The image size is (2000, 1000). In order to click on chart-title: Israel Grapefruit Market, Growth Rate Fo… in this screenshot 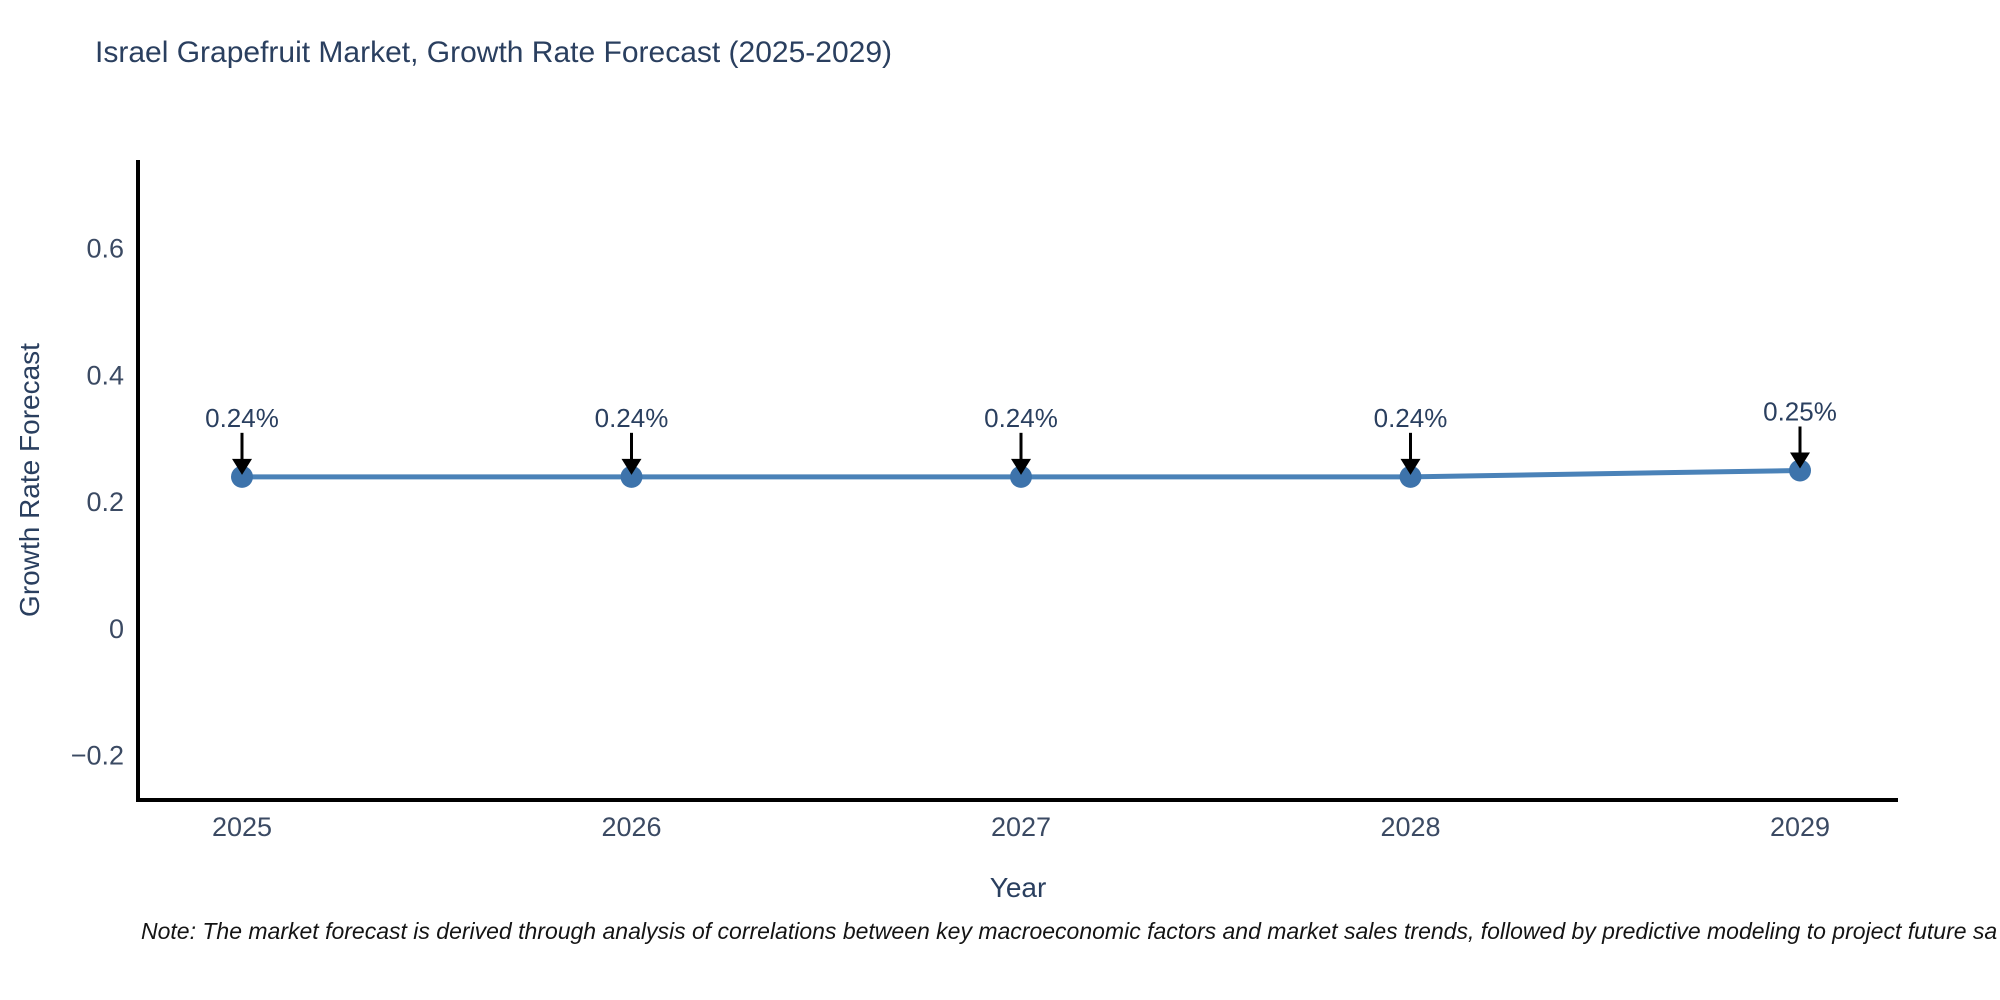, I will do `click(493, 52)`.